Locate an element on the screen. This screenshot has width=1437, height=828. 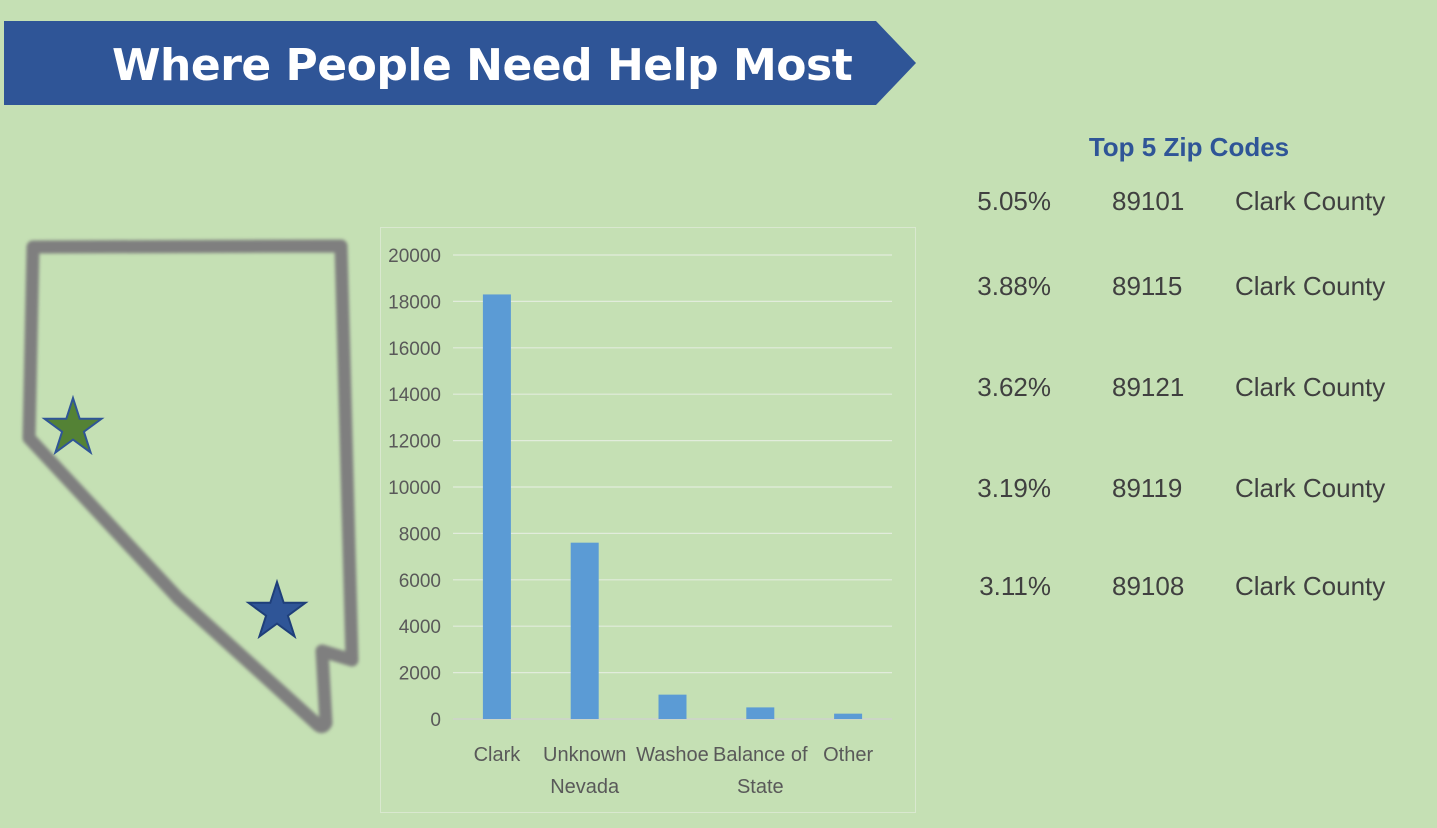
zip-percent: 3.62% is located at coordinates (1014, 387).